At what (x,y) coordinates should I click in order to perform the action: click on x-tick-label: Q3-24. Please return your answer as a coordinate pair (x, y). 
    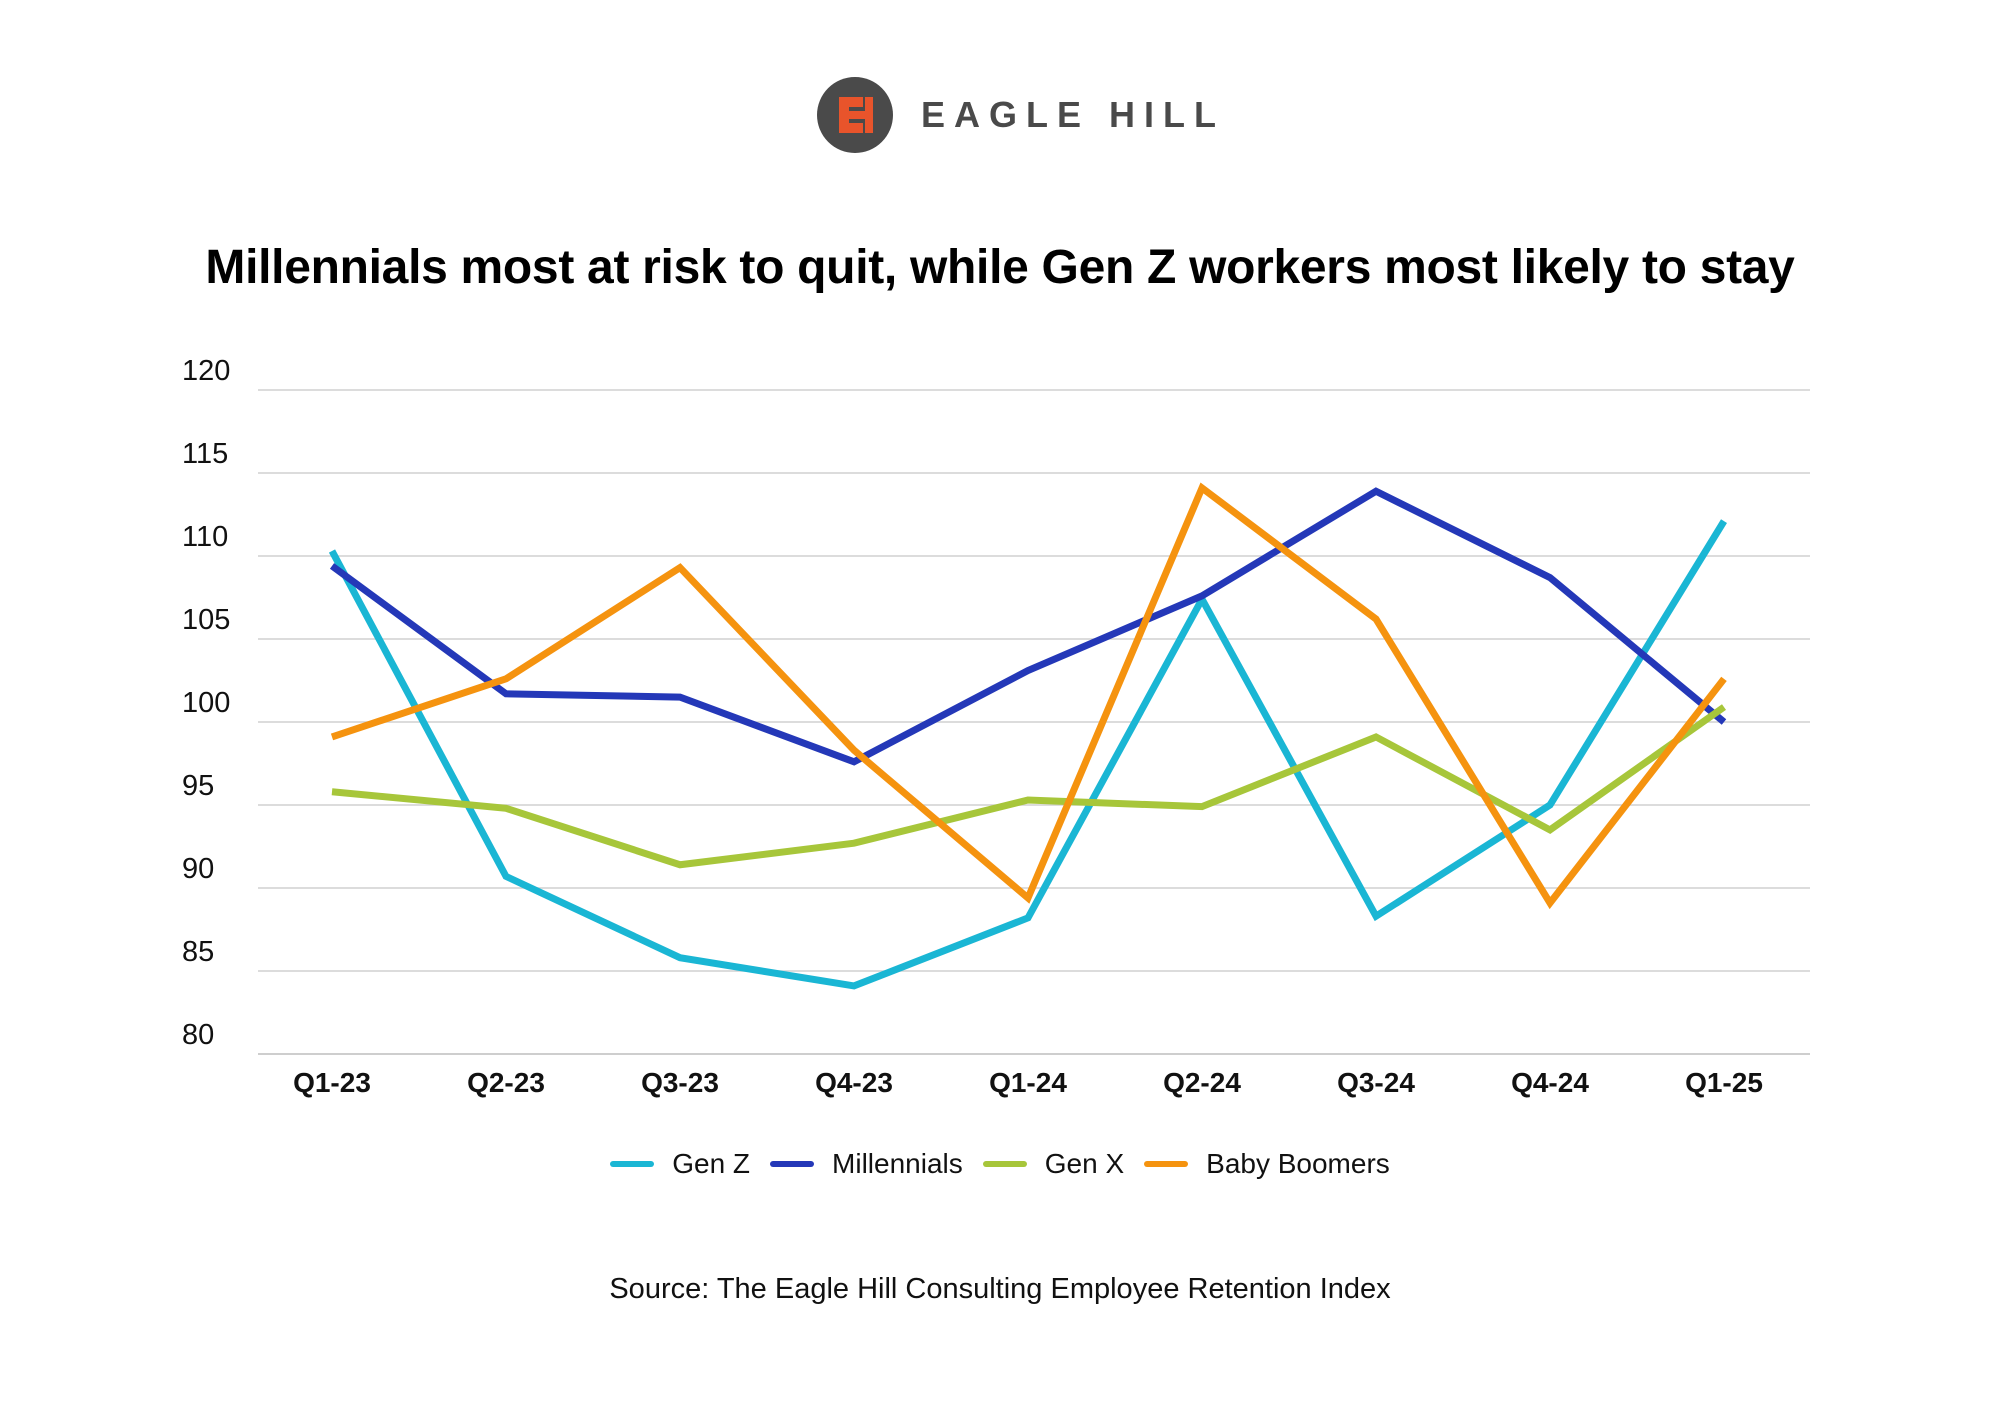
    Looking at the image, I should click on (1376, 1082).